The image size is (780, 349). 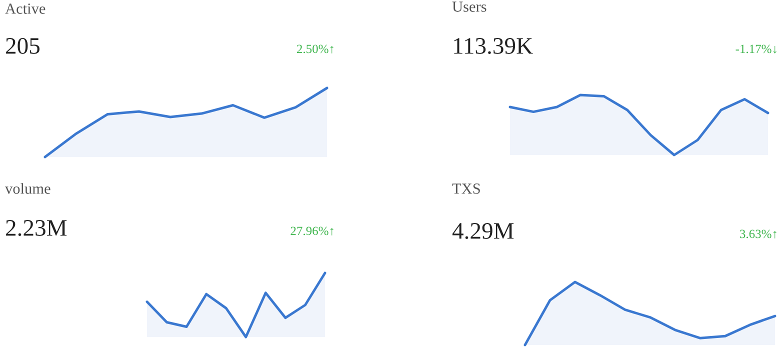 I want to click on chart-title: TXS, so click(x=466, y=189).